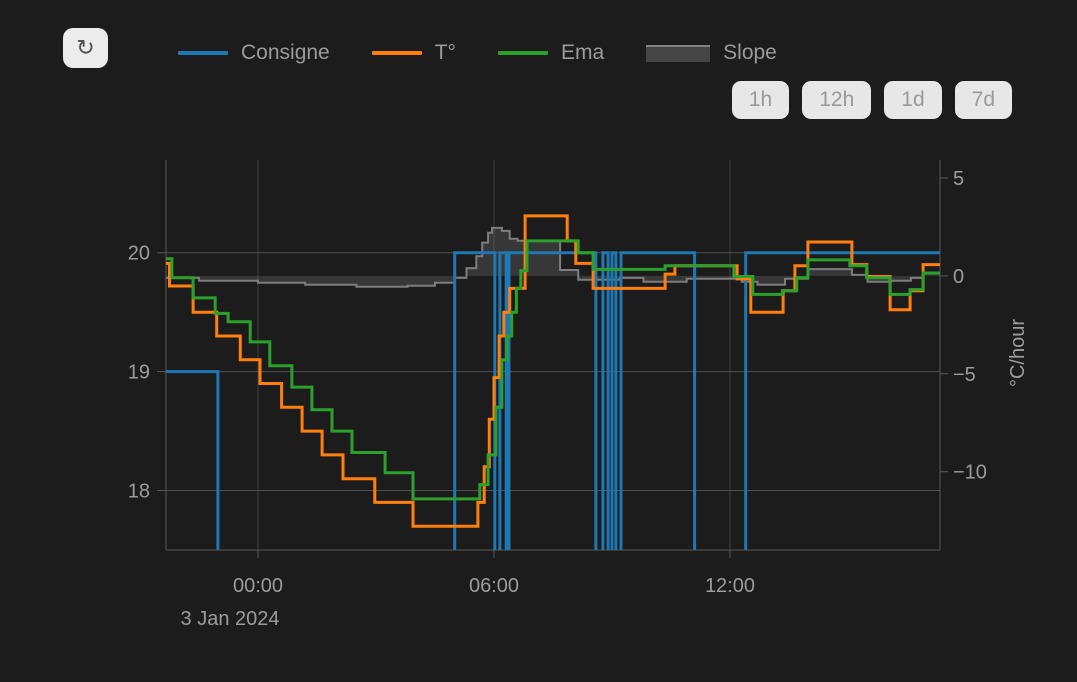 Image resolution: width=1077 pixels, height=682 pixels. I want to click on slope-area-fill, so click(553, 257).